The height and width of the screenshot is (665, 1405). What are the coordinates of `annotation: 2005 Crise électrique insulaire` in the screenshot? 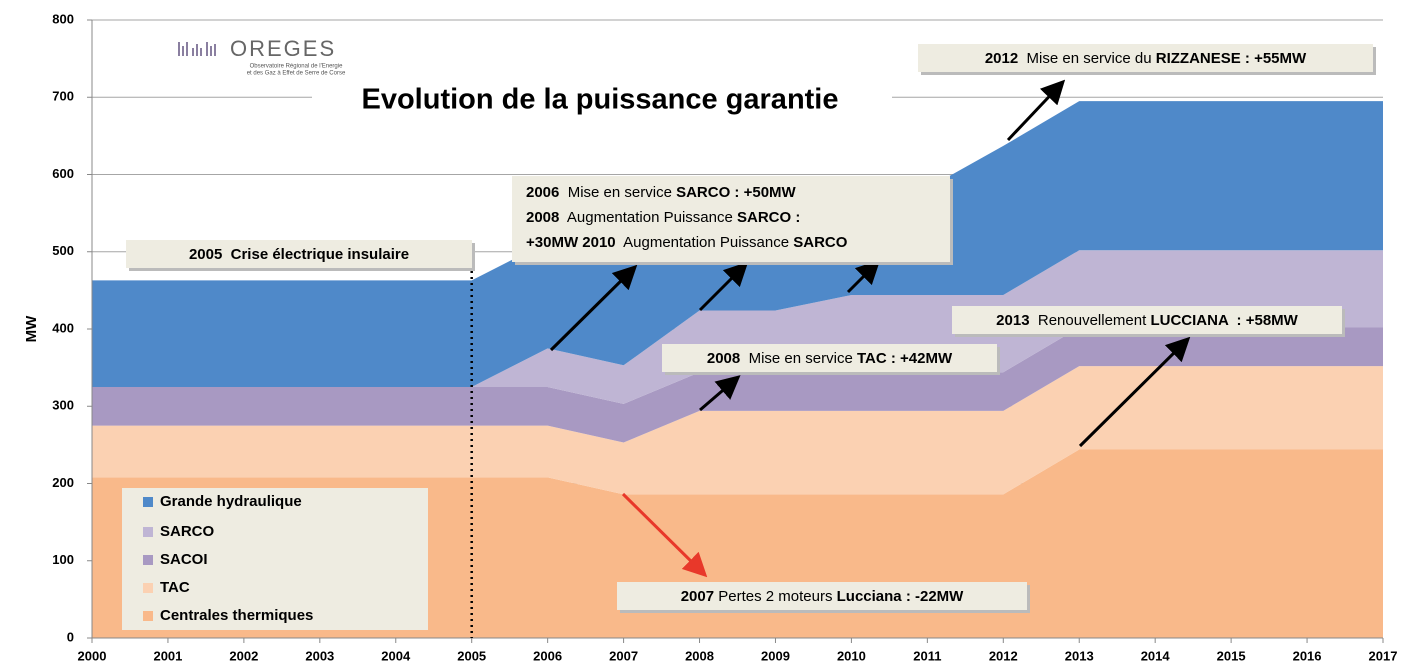 It's located at (299, 254).